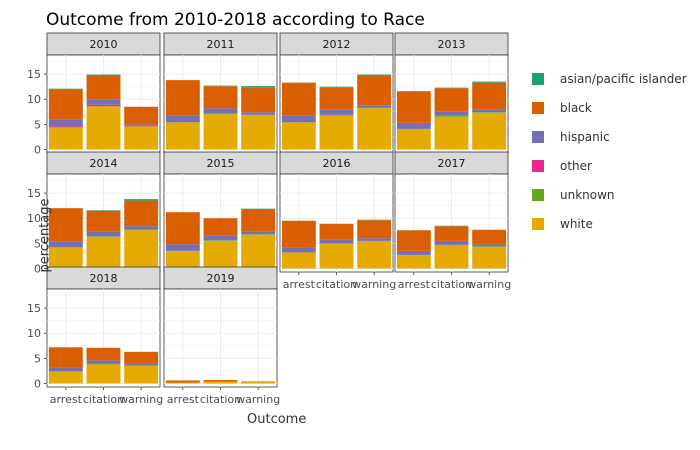 The height and width of the screenshot is (450, 700). Describe the element at coordinates (451, 284) in the screenshot. I see `x-tick-label: citation` at that location.